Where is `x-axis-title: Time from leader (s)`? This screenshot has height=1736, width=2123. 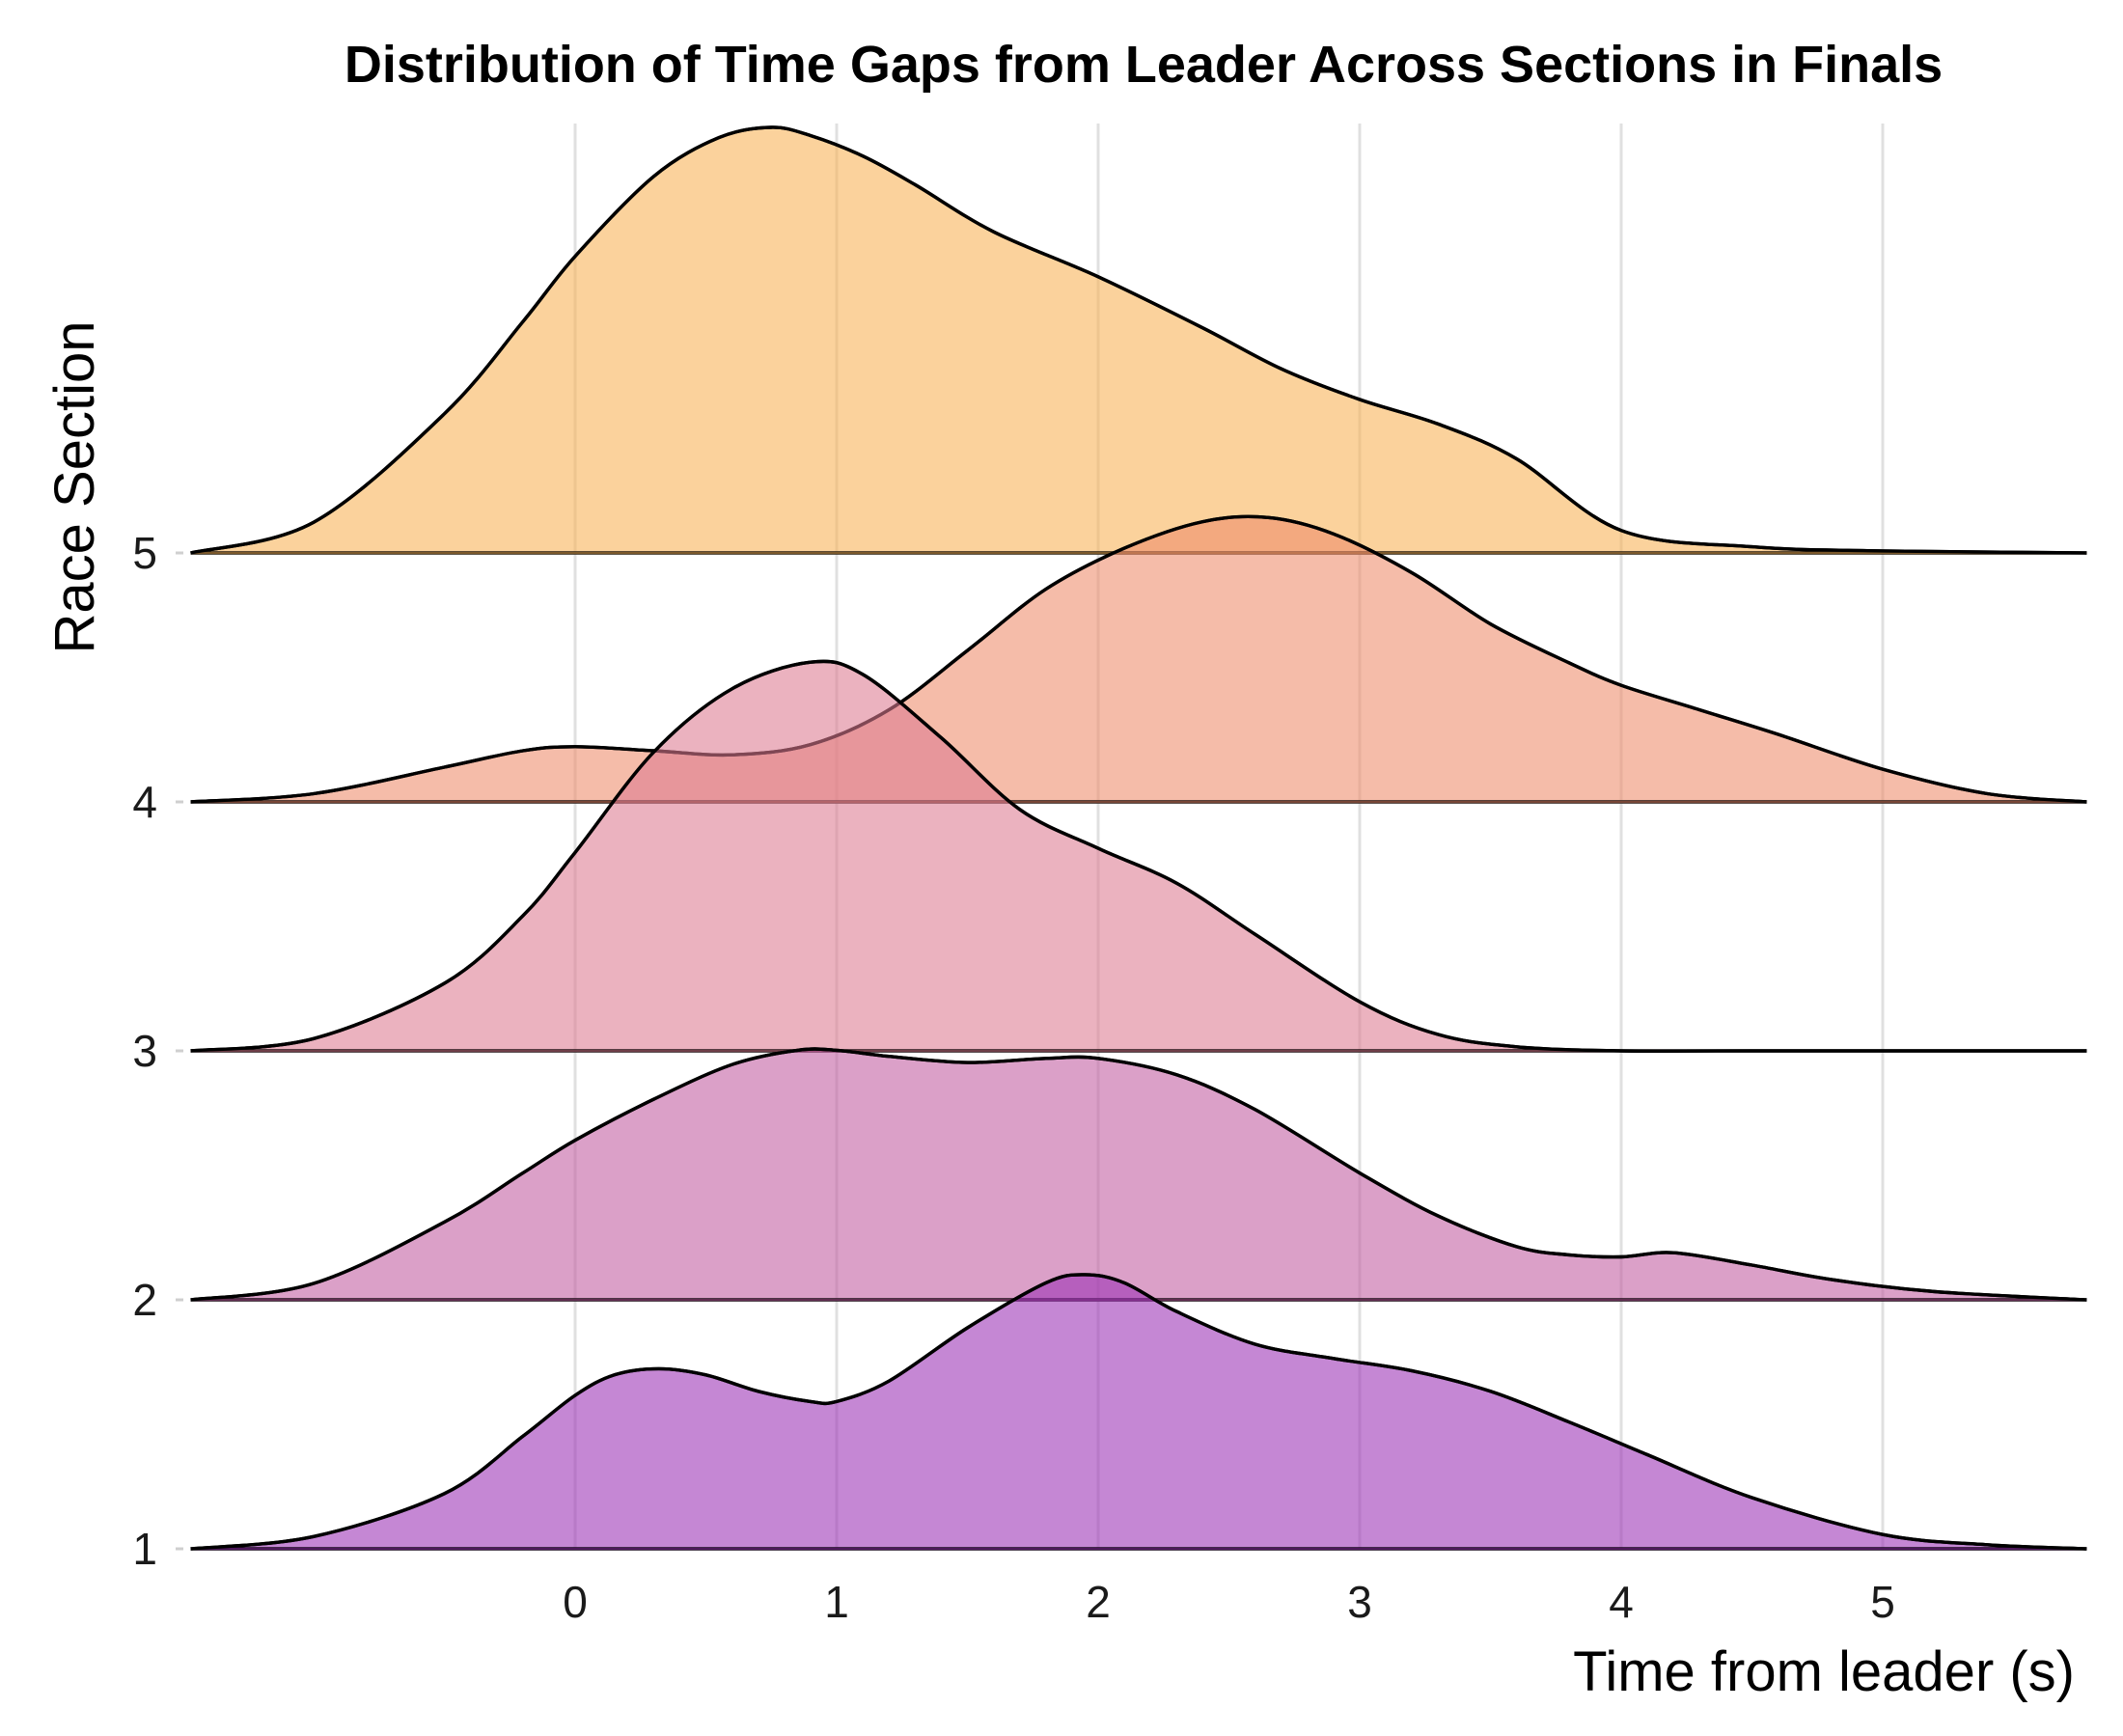 x-axis-title: Time from leader (s) is located at coordinates (1824, 1672).